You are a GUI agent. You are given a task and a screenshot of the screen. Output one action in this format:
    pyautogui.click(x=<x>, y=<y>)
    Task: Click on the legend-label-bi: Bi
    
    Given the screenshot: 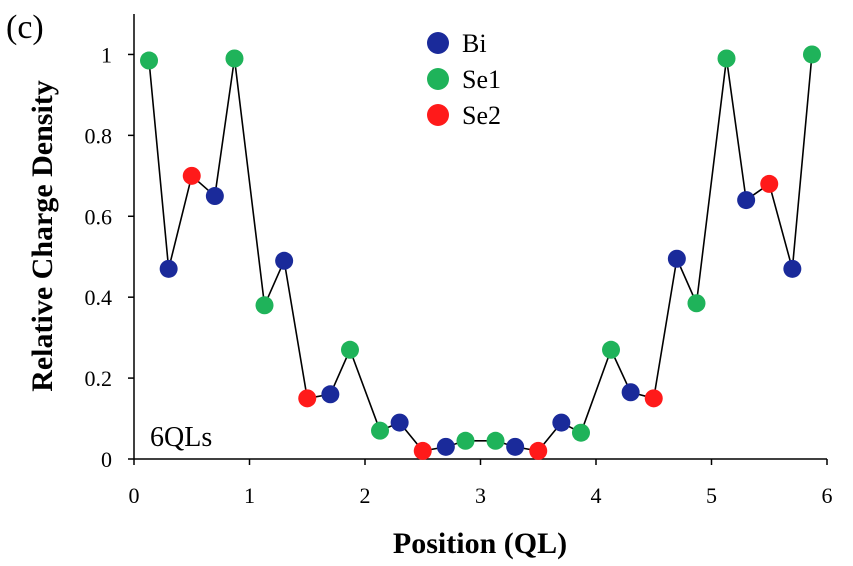 What is the action you would take?
    pyautogui.click(x=474, y=43)
    